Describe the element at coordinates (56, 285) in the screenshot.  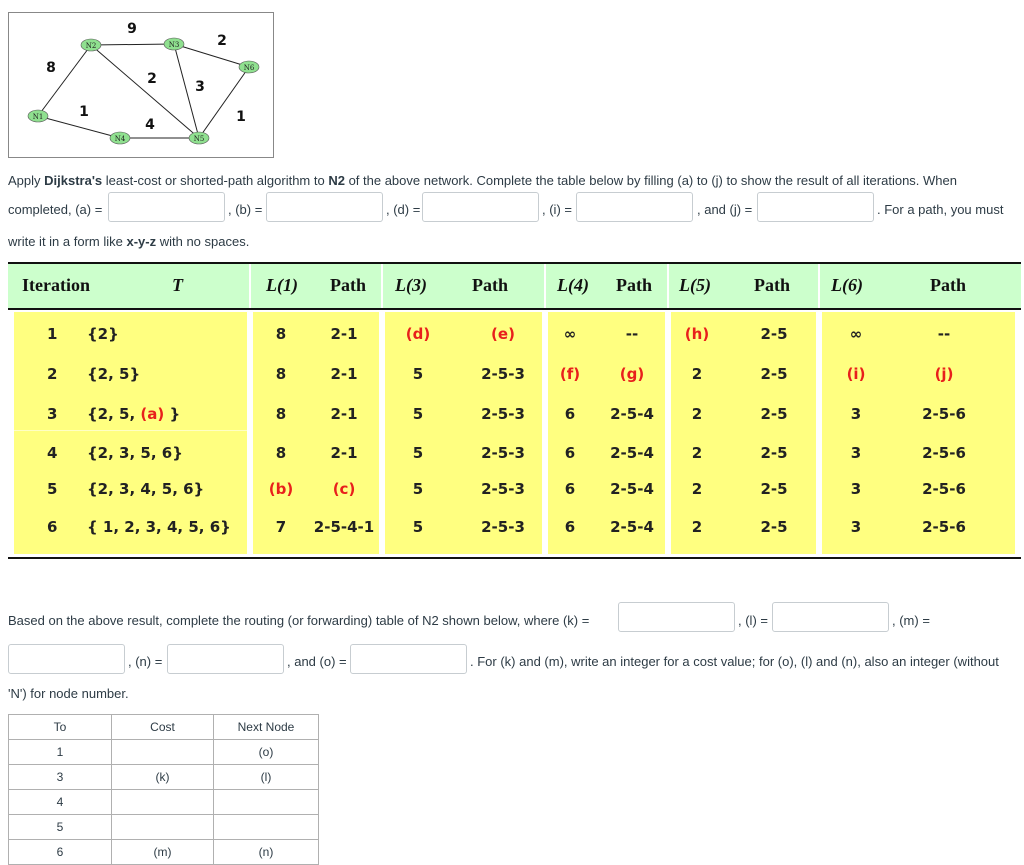
I see `header-iteration: Iteration` at that location.